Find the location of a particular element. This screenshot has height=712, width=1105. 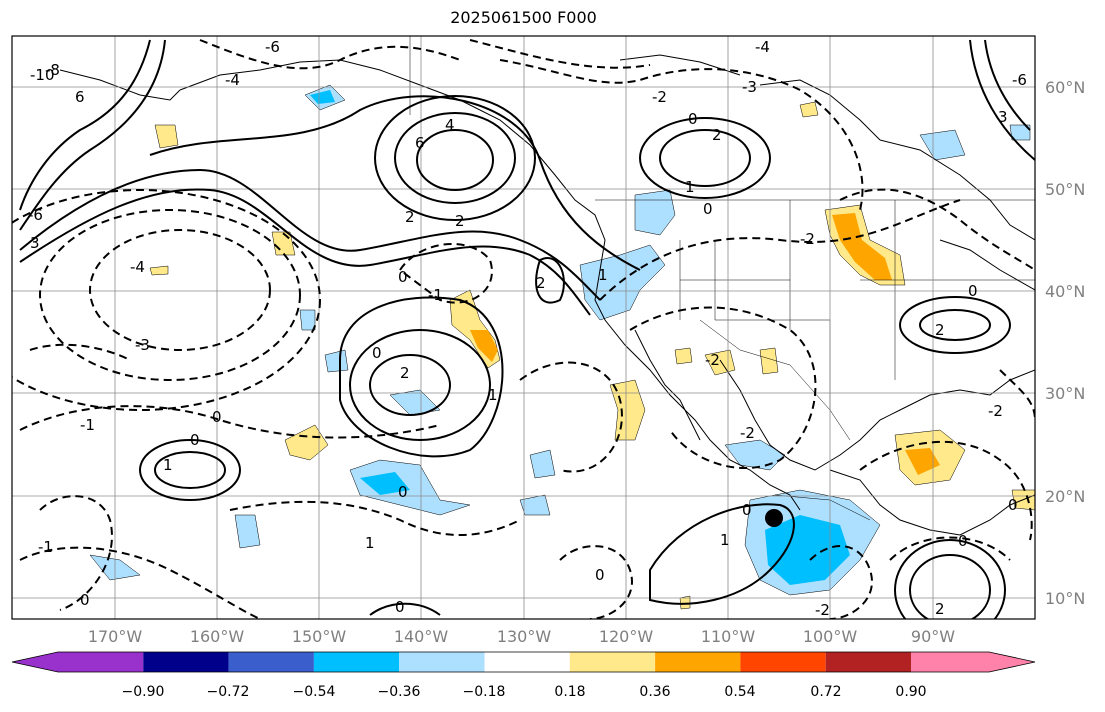

longitude-label: 160°W is located at coordinates (217, 636).